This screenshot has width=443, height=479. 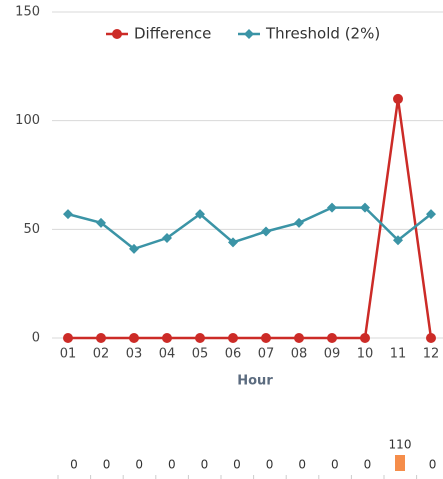 What do you see at coordinates (134, 354) in the screenshot?
I see `x-tick-label: 03` at bounding box center [134, 354].